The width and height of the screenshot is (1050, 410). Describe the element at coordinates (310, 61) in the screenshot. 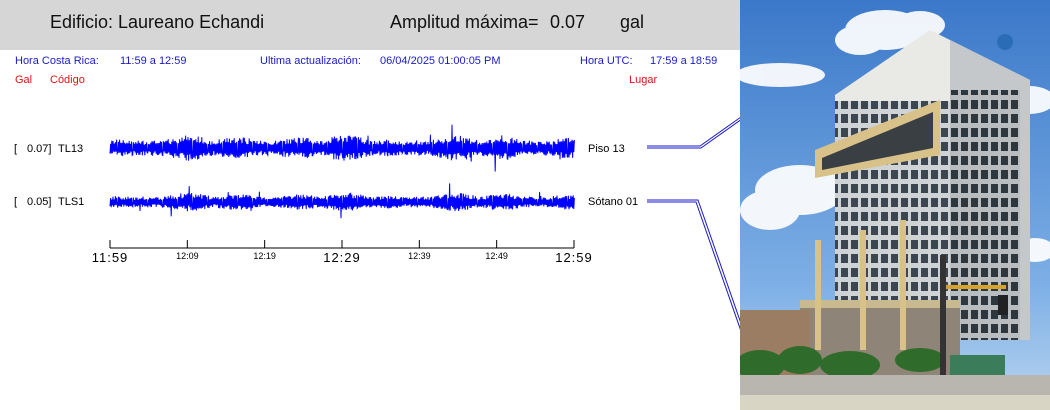

I see `update-label: Ultima actualización:` at that location.